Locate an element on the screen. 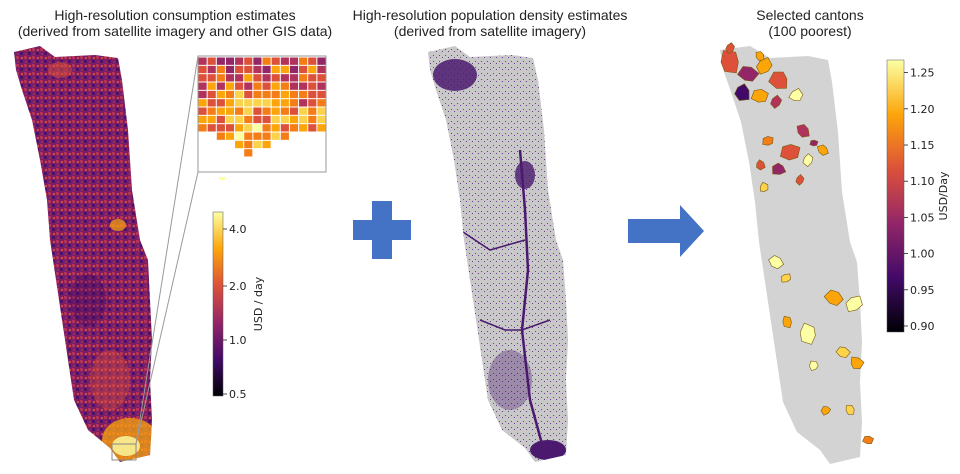  colorbar-tick-label: 1.00 is located at coordinates (922, 254).